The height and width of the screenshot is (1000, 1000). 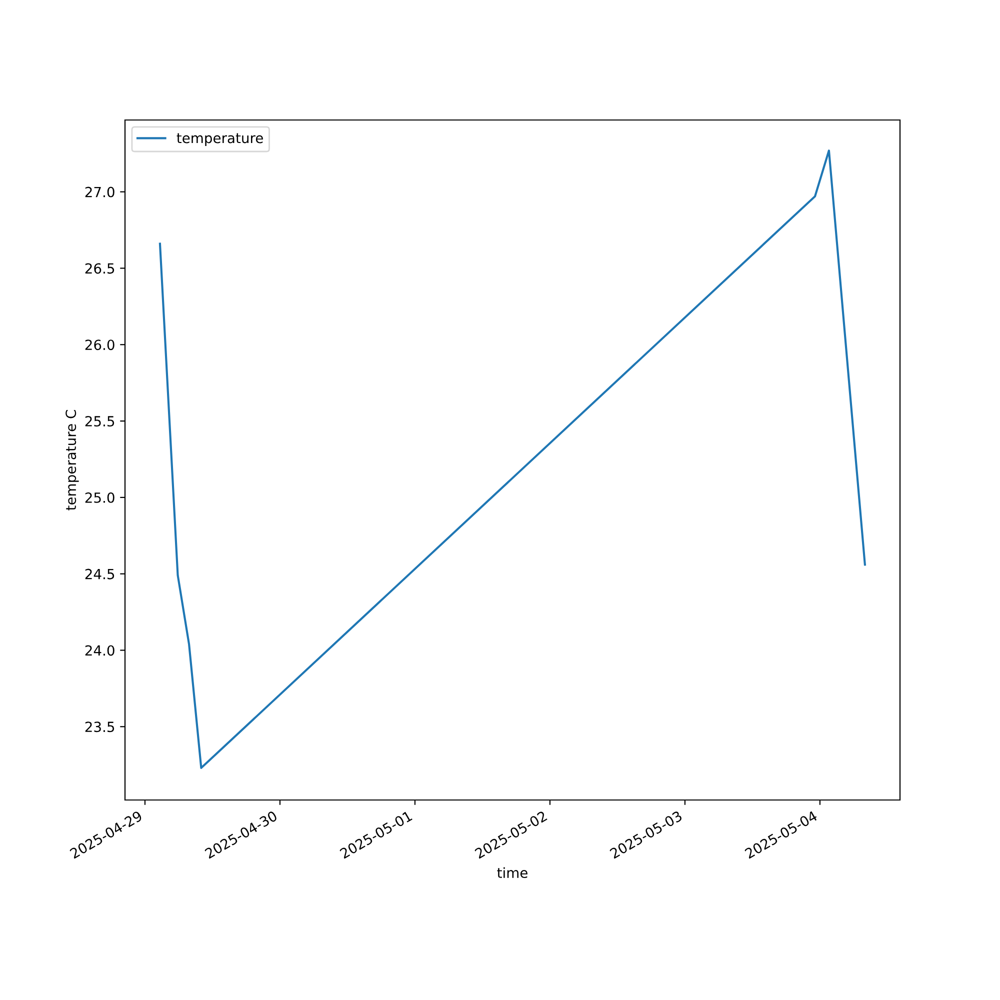 I want to click on y-tick-label: 23.5, so click(x=99, y=727).